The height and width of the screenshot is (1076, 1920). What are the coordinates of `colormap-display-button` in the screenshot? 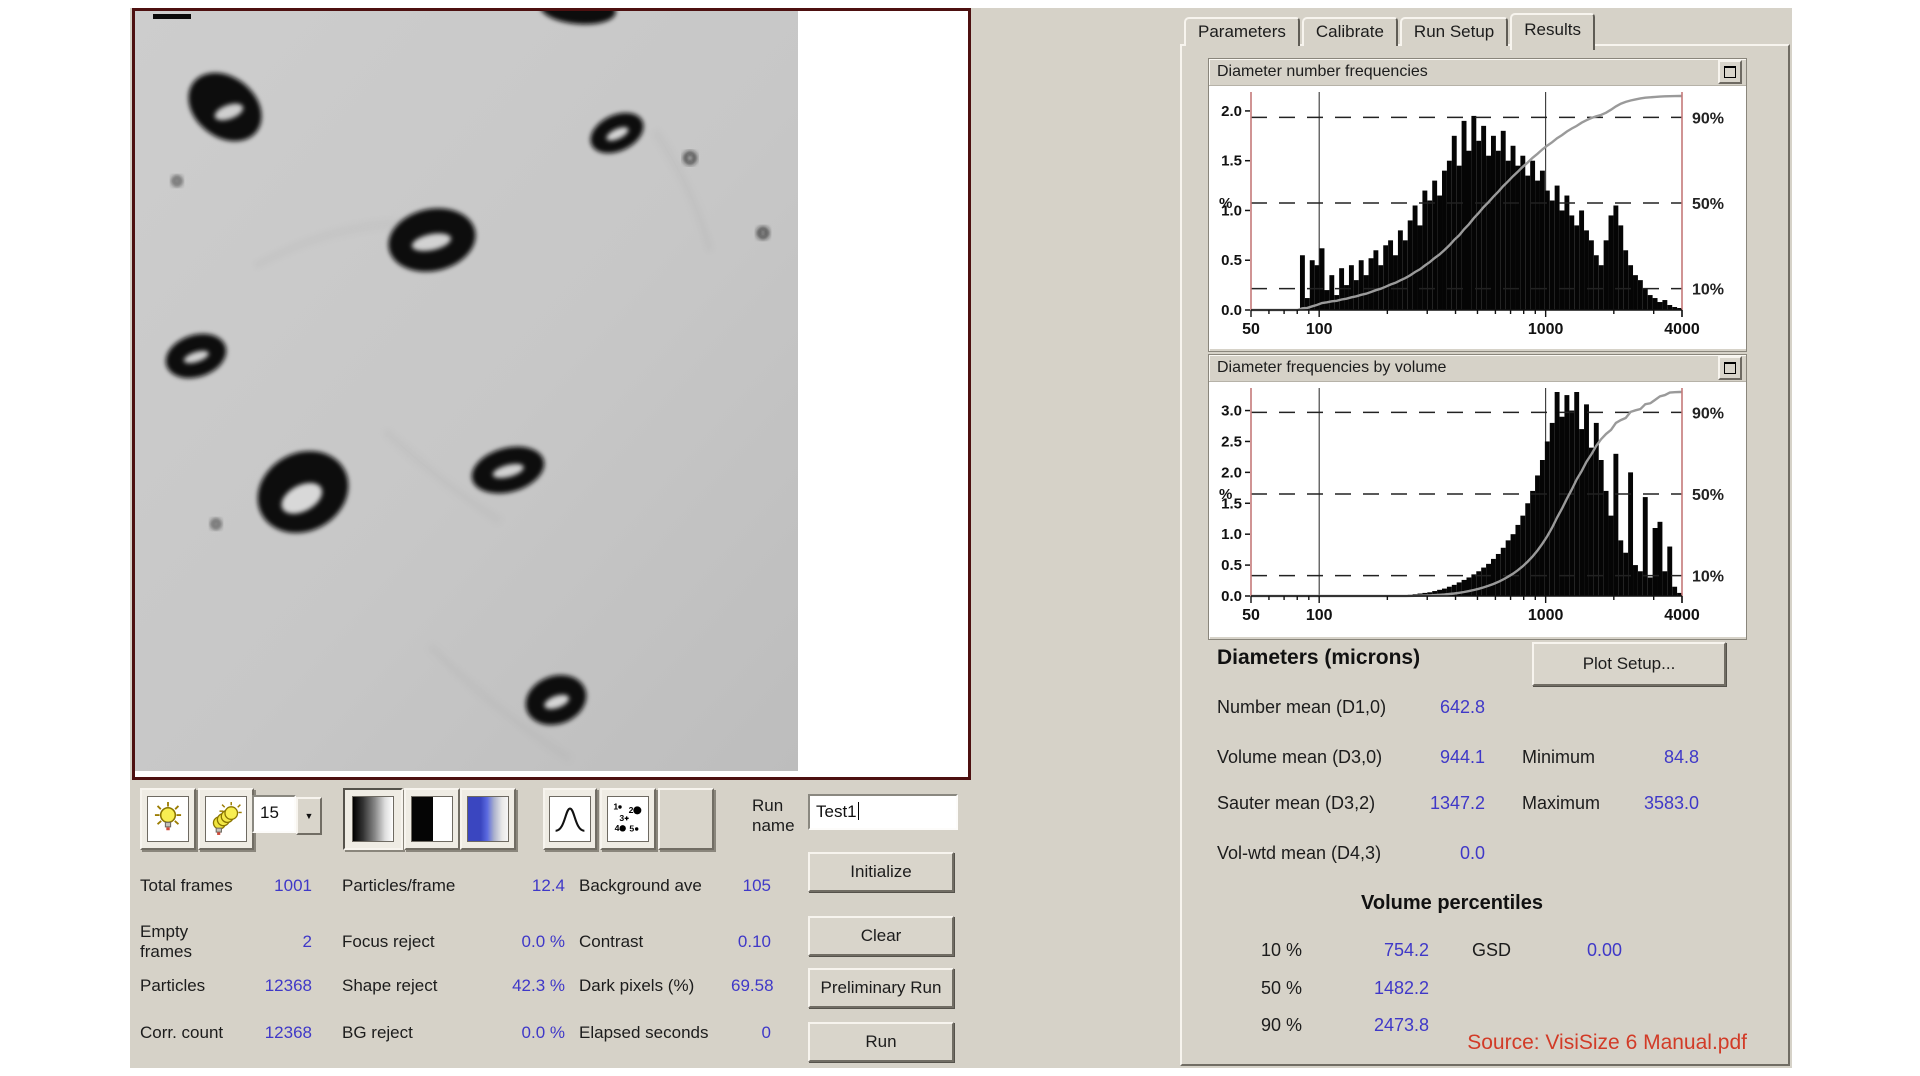 It's located at (488, 819).